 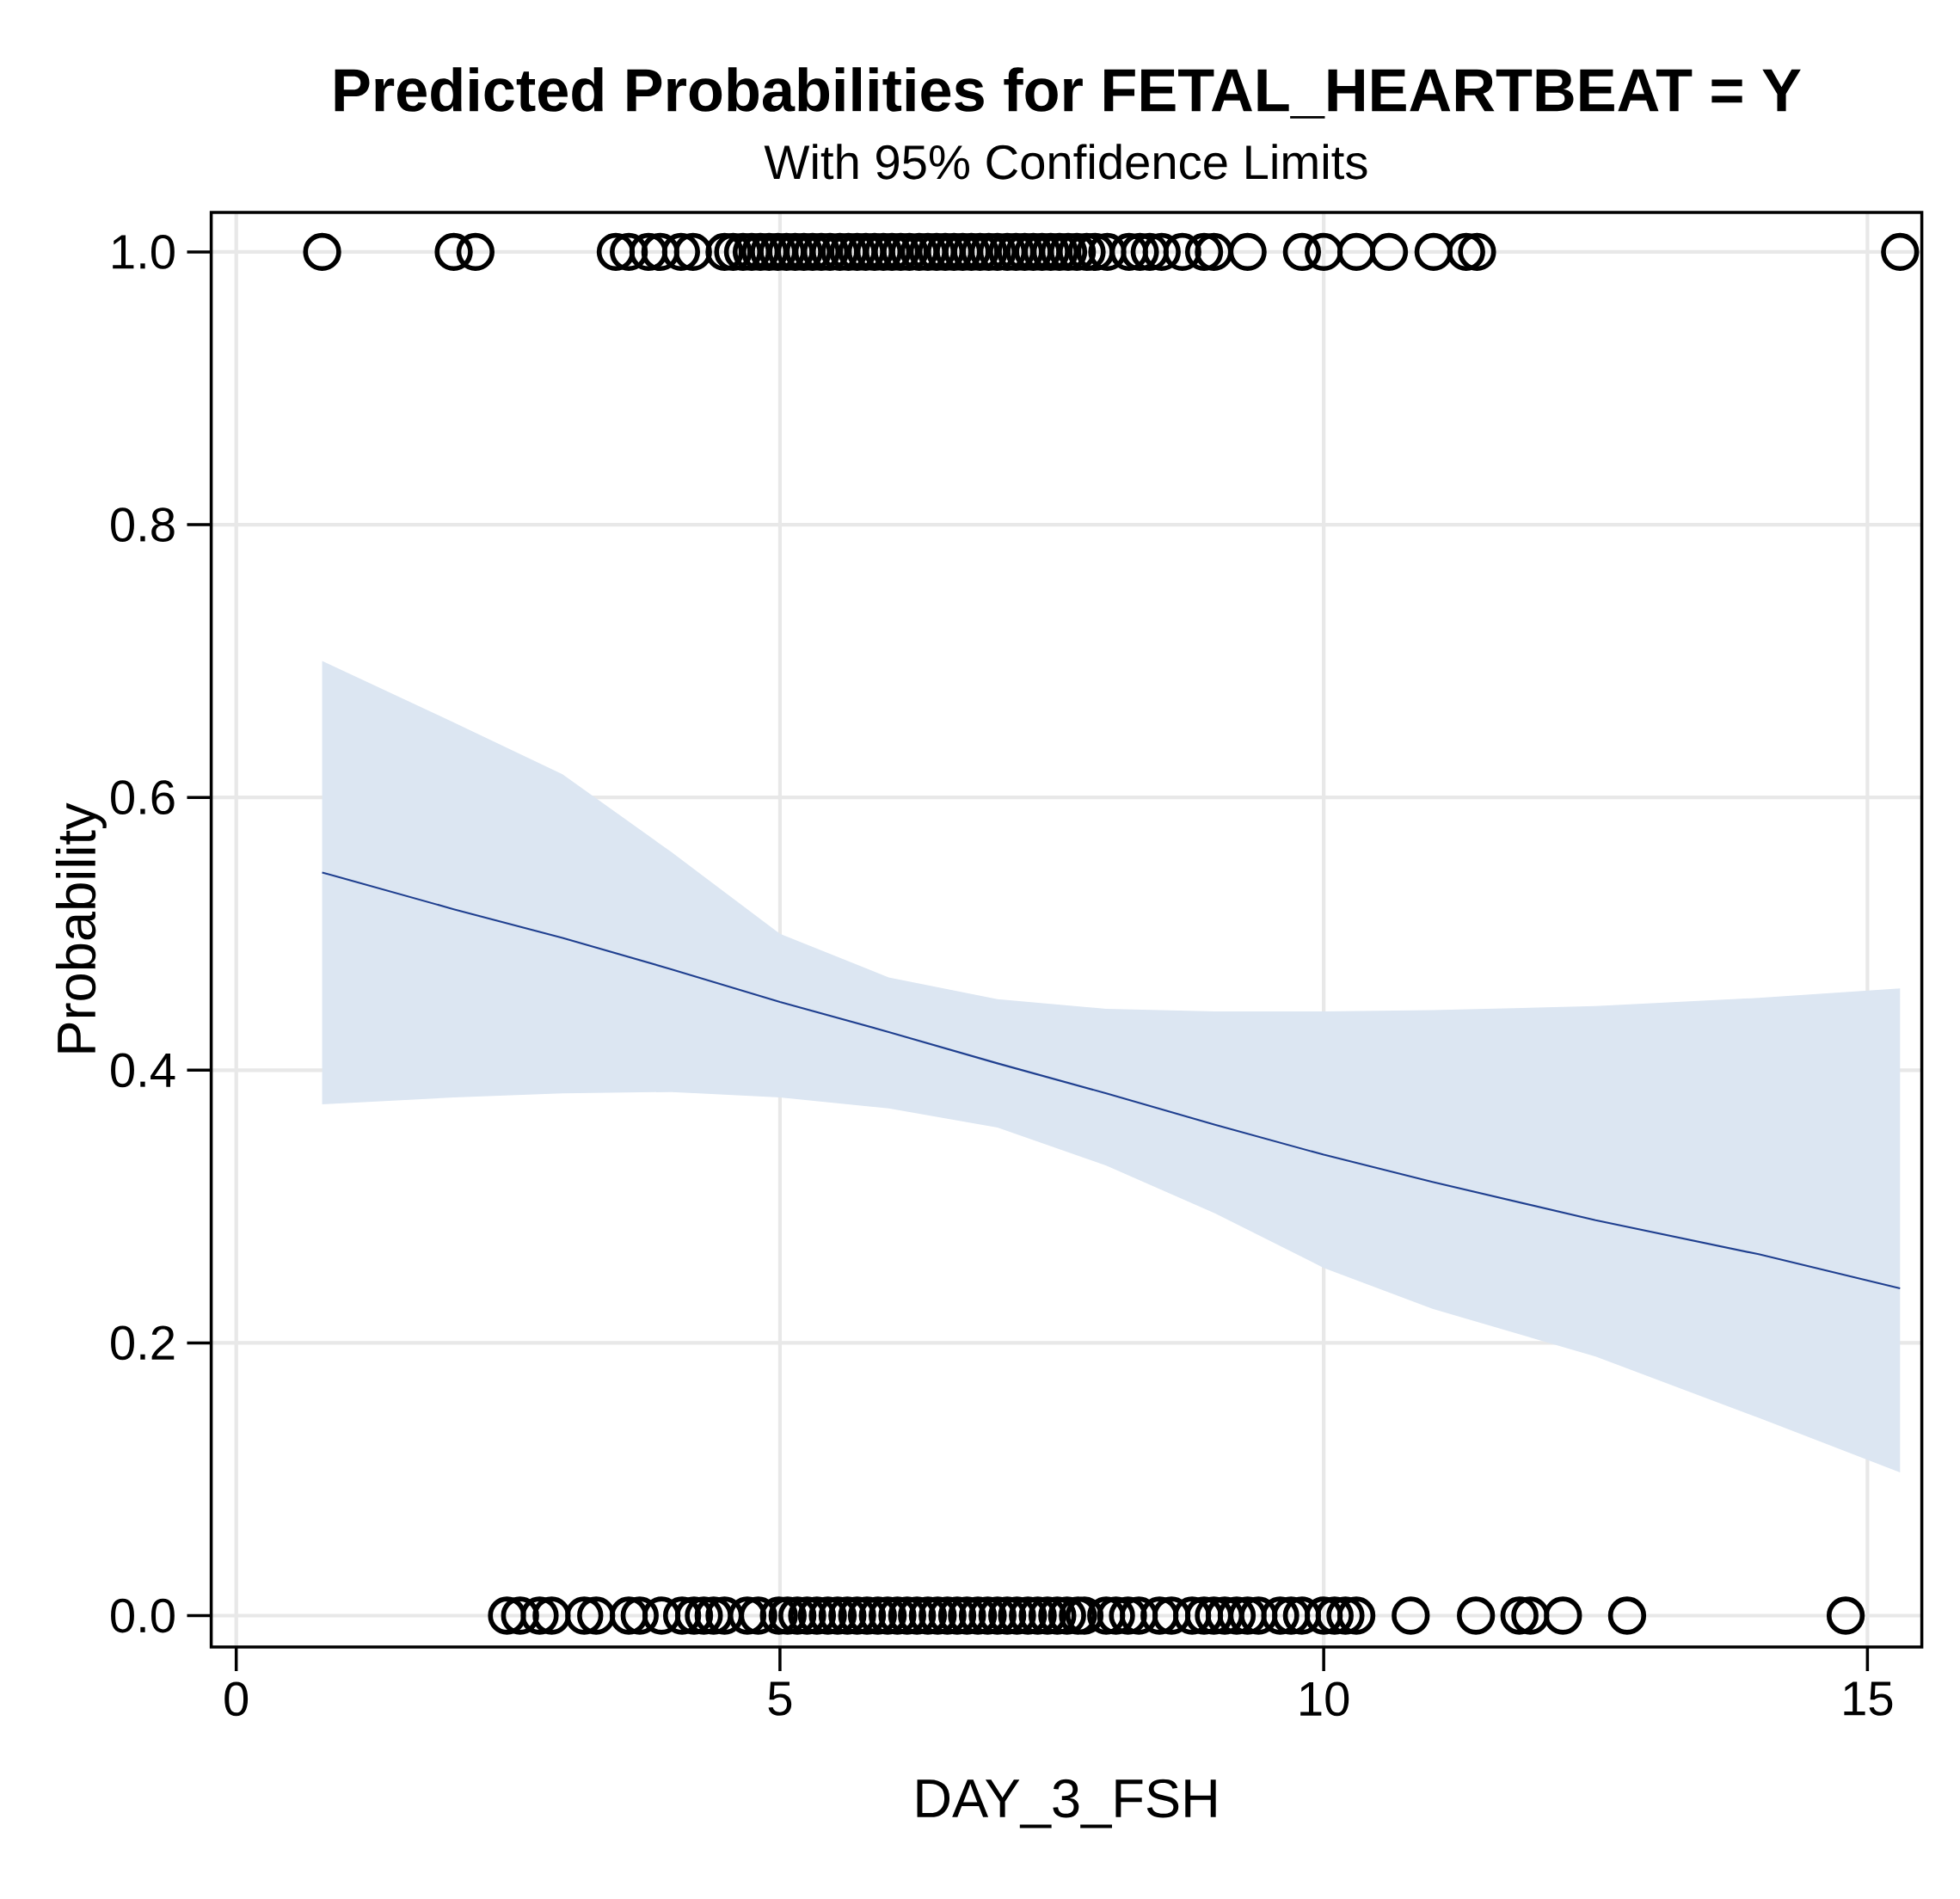 What do you see at coordinates (143, 797) in the screenshot?
I see `y-tick-label: 0.6` at bounding box center [143, 797].